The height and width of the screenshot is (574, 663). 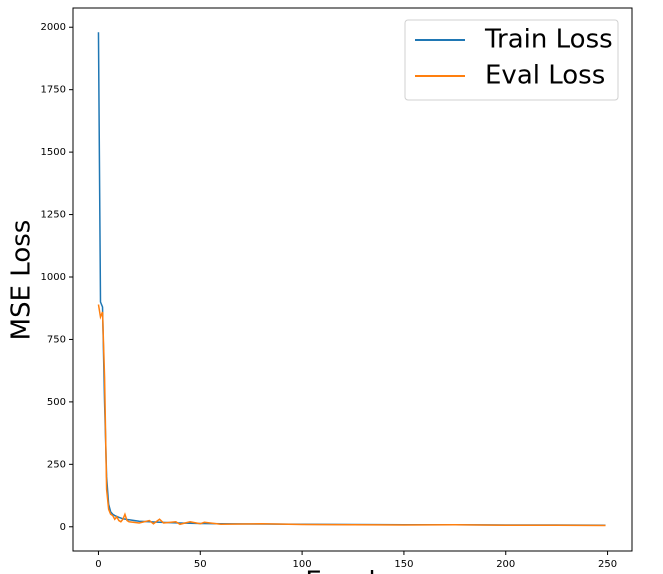 I want to click on y-tick-label: 1750, so click(x=53, y=90).